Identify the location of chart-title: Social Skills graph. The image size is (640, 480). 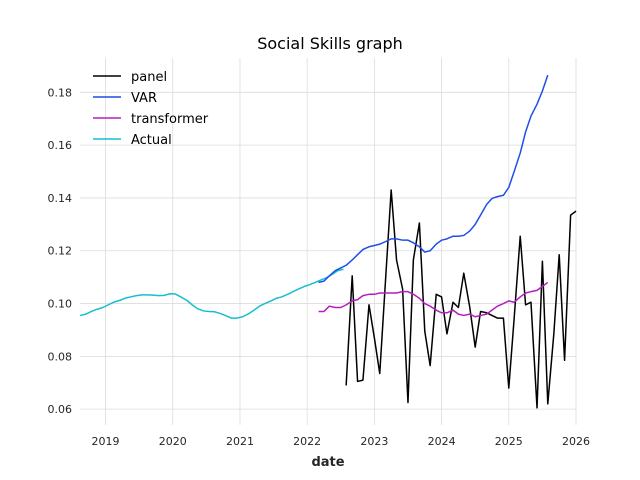
(330, 43).